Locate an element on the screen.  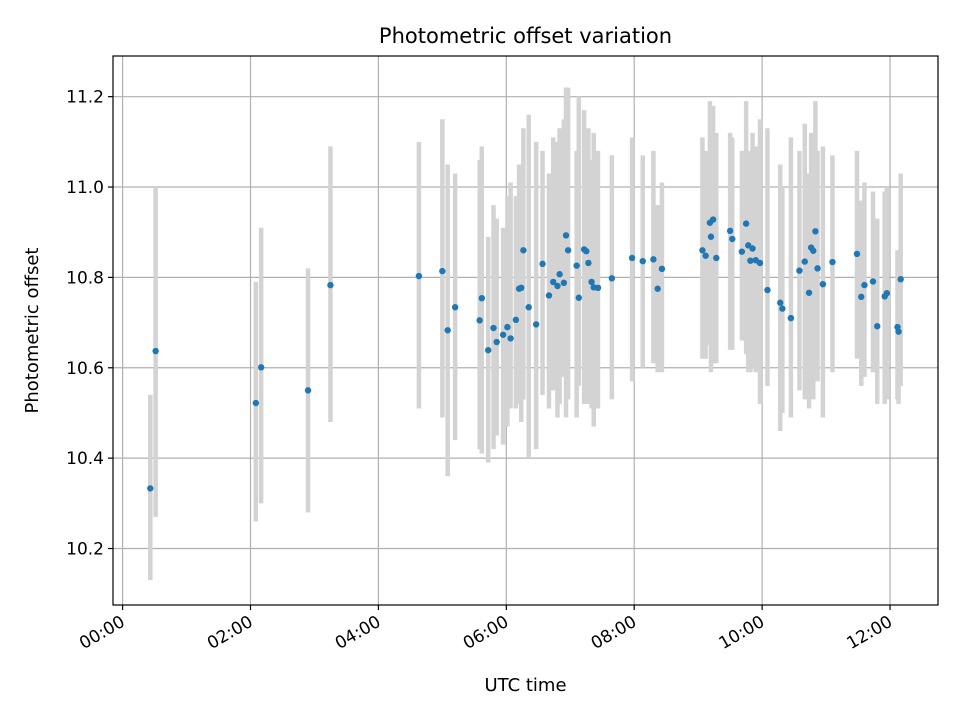
x-tick-label: 02:00 is located at coordinates (230, 633).